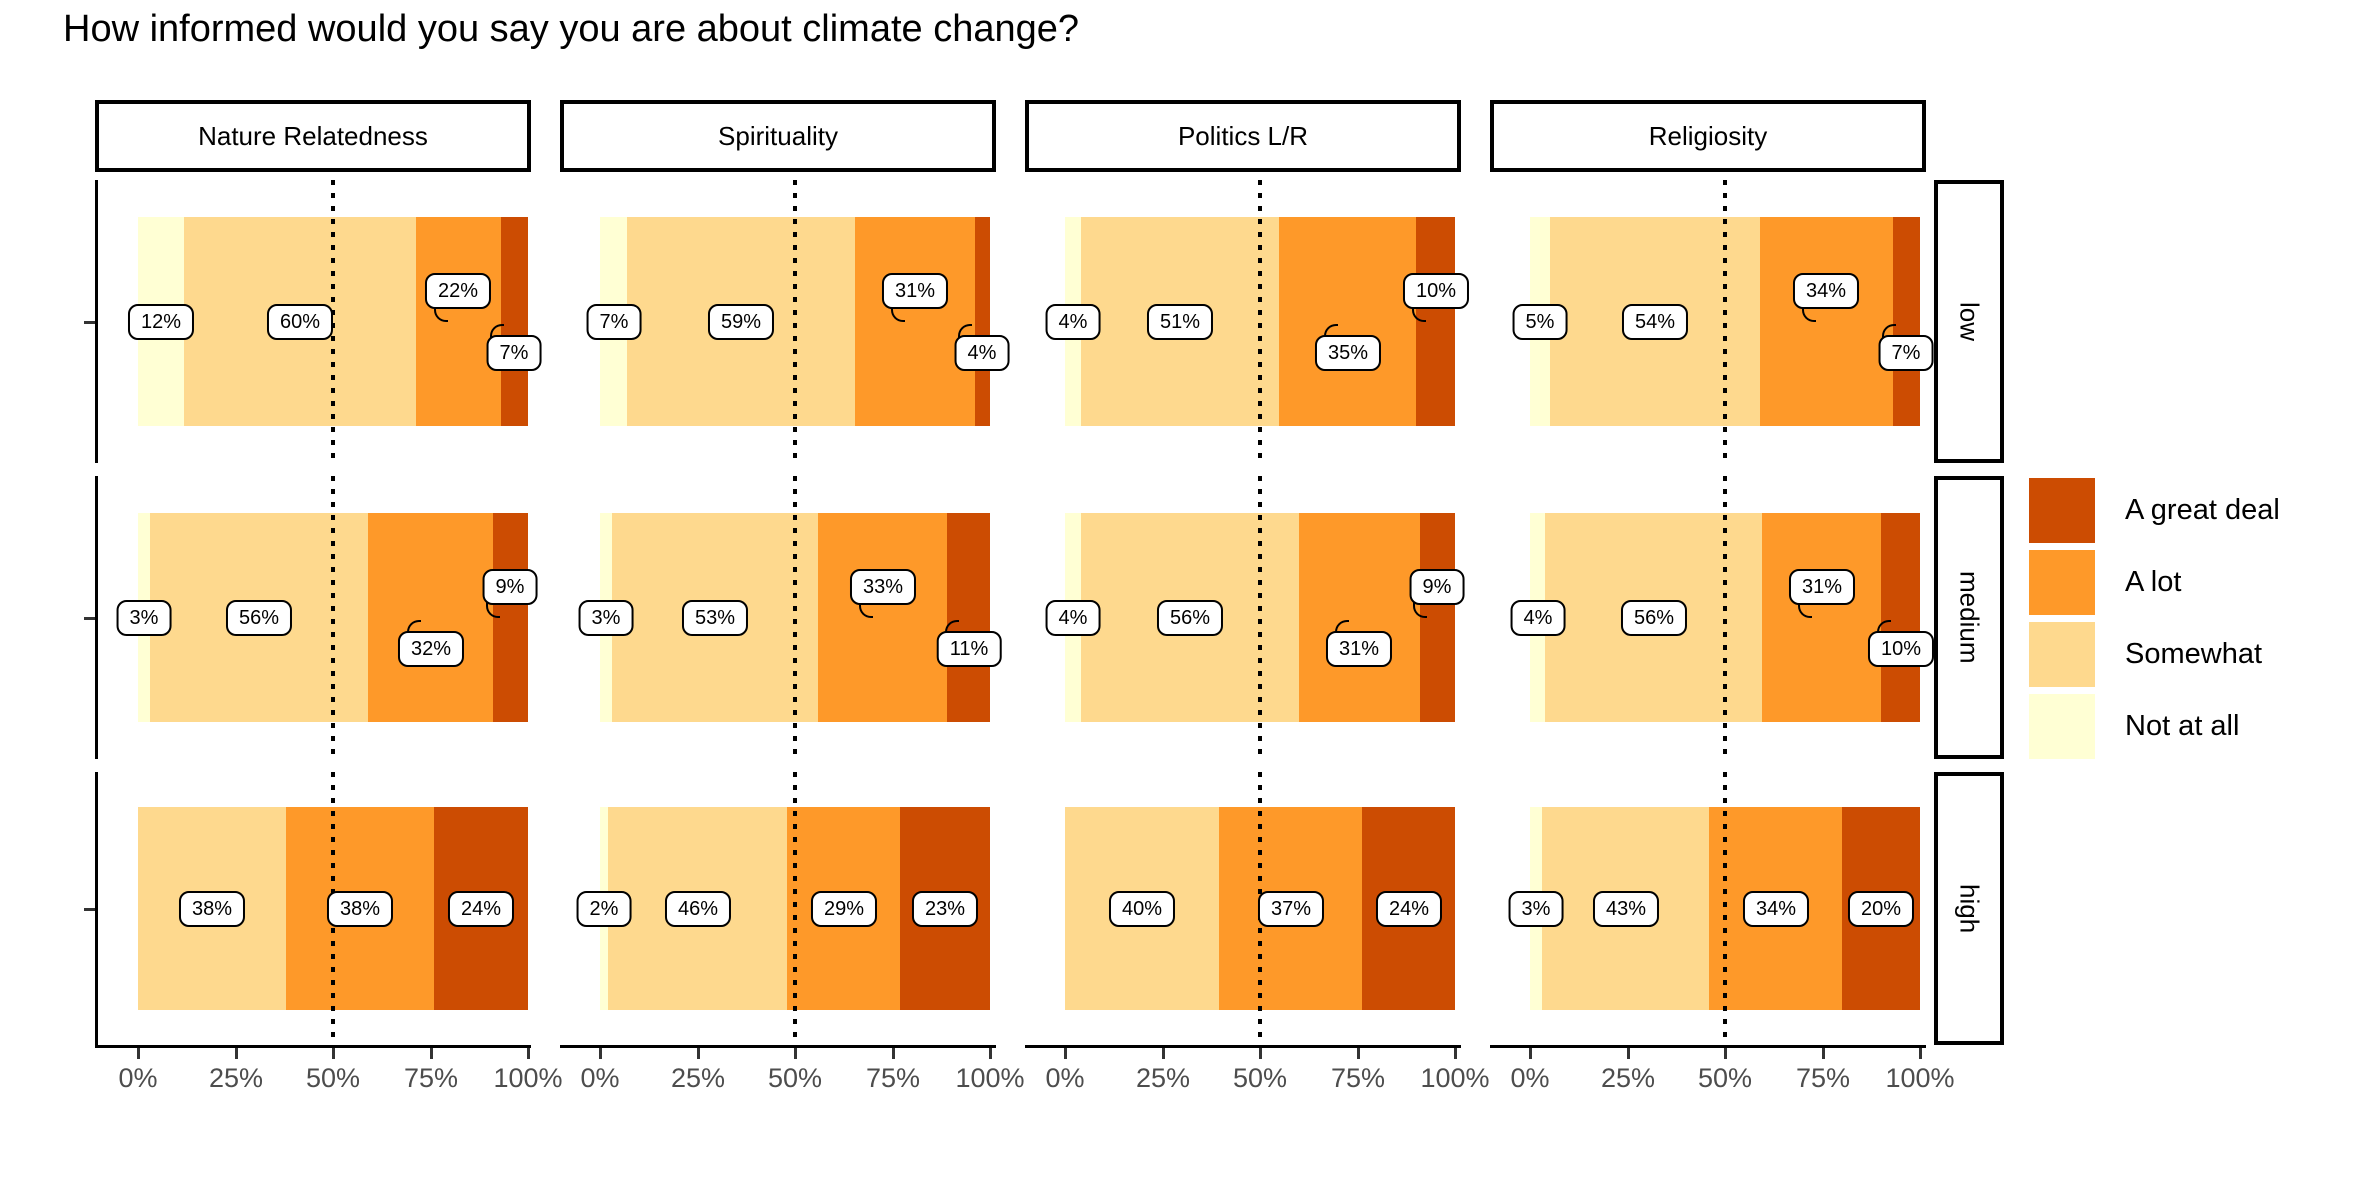  What do you see at coordinates (1247, 321) in the screenshot?
I see `facet-panel-low-politics-l-r: 4% 51% 35% 10%` at bounding box center [1247, 321].